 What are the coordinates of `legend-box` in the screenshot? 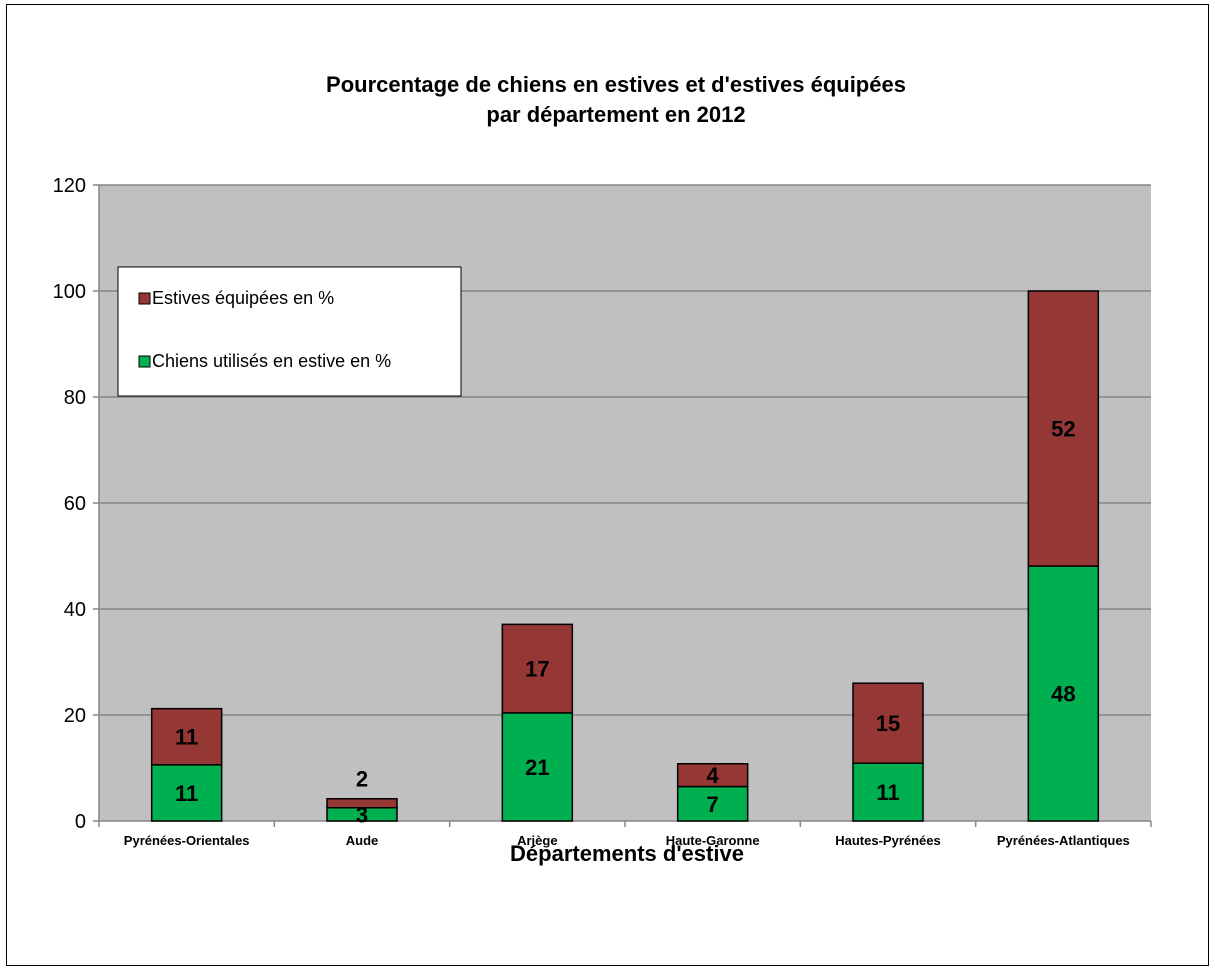 It's located at (289, 331).